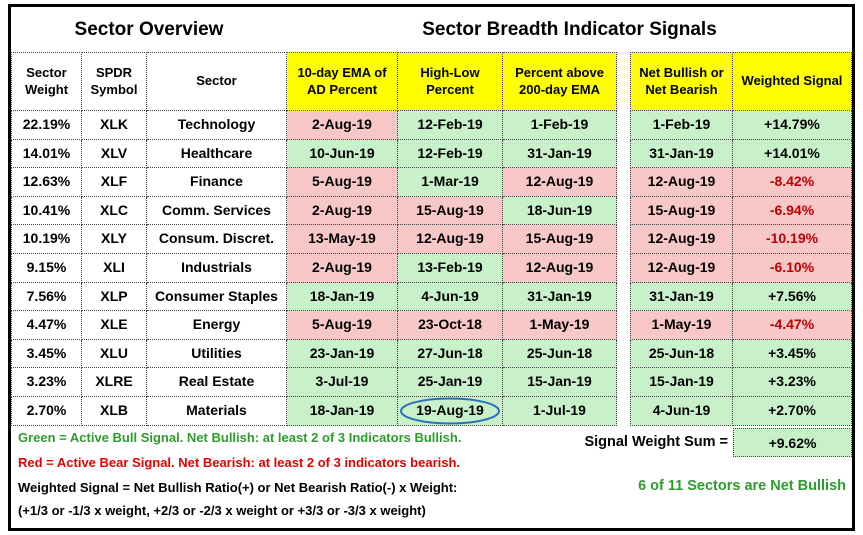 This screenshot has width=863, height=535. What do you see at coordinates (450, 409) in the screenshot?
I see `cell-value: 19-Aug-19` at bounding box center [450, 409].